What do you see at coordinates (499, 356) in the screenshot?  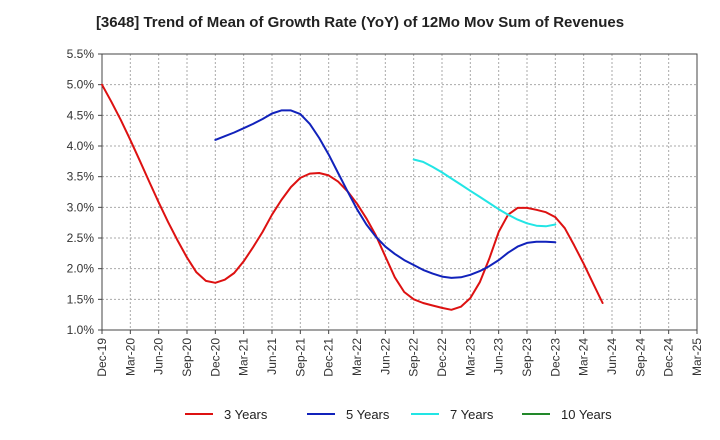 I see `x-tick-label: Jun-23` at bounding box center [499, 356].